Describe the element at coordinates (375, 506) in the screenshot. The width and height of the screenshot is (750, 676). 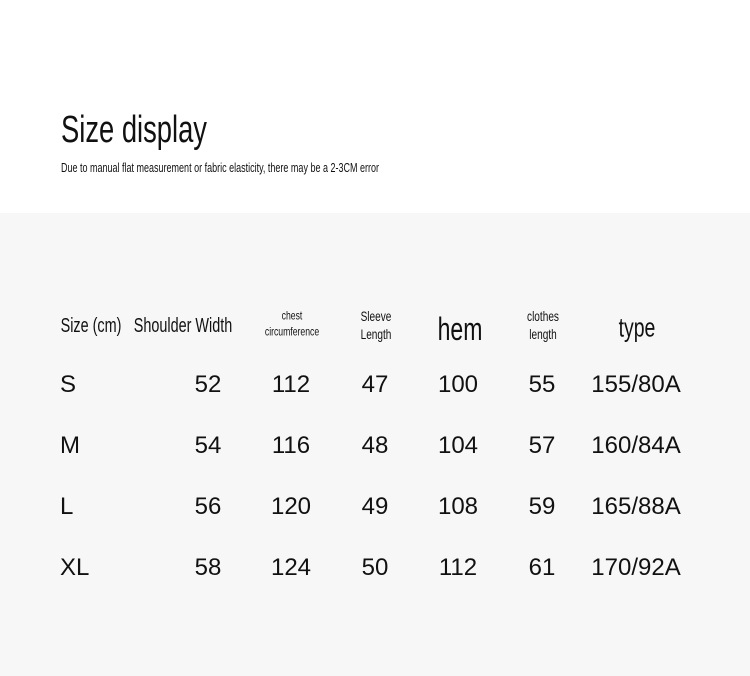
I see `cell-sleeve-length: 49` at that location.